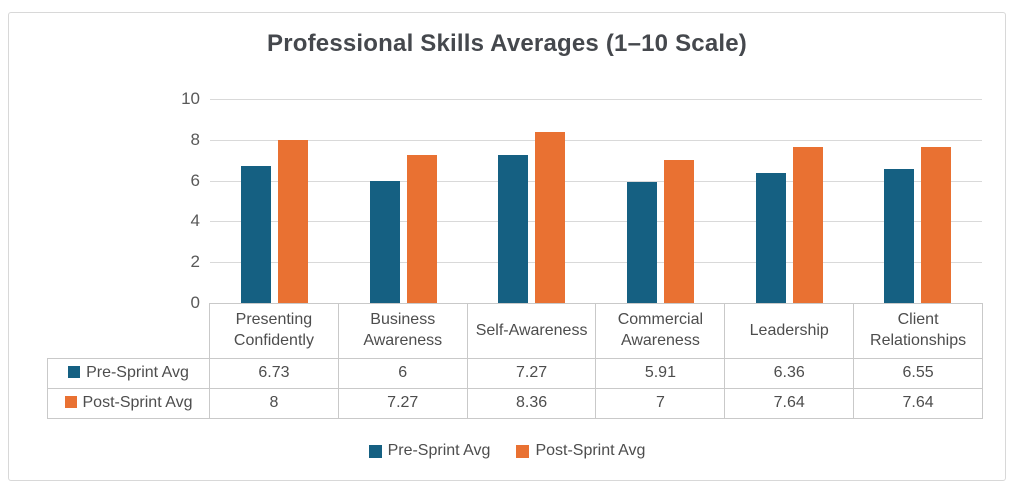  Describe the element at coordinates (195, 302) in the screenshot. I see `y-tick-label: 0` at that location.